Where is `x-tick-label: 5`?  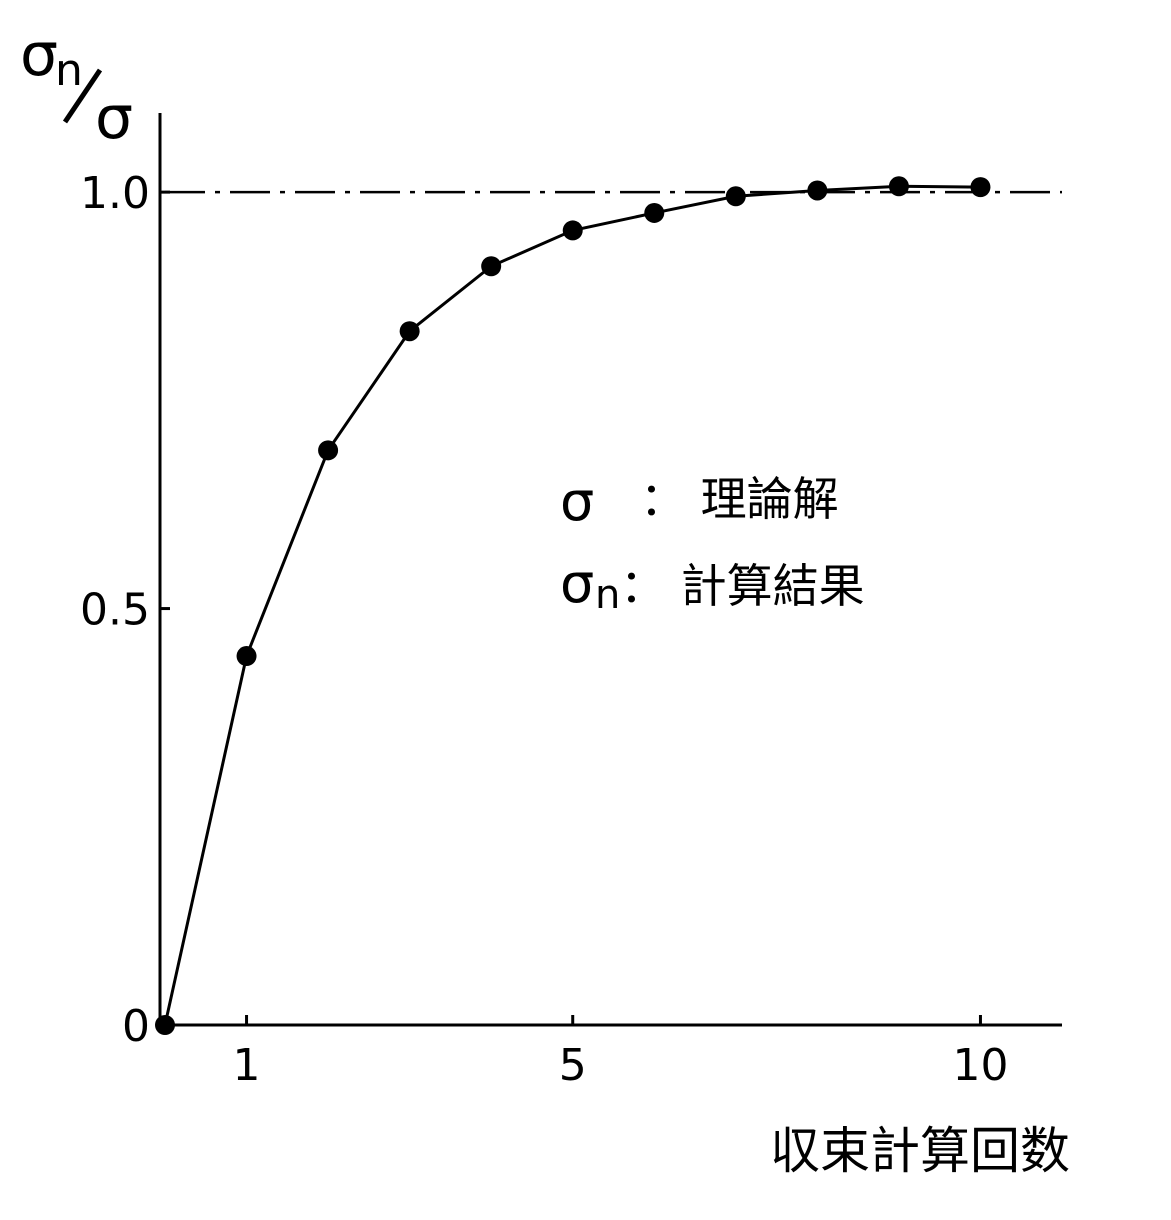
x-tick-label: 5 is located at coordinates (573, 1065).